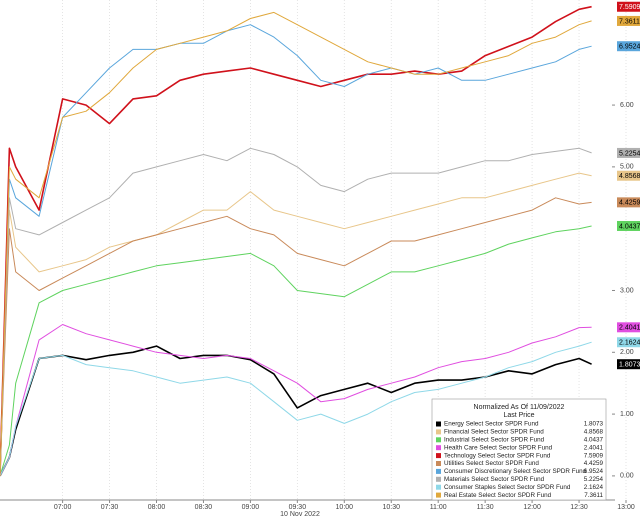 Image resolution: width=640 pixels, height=519 pixels. Describe the element at coordinates (494, 432) in the screenshot. I see `legend-label: Financial Select Sector SPDR Fund` at that location.